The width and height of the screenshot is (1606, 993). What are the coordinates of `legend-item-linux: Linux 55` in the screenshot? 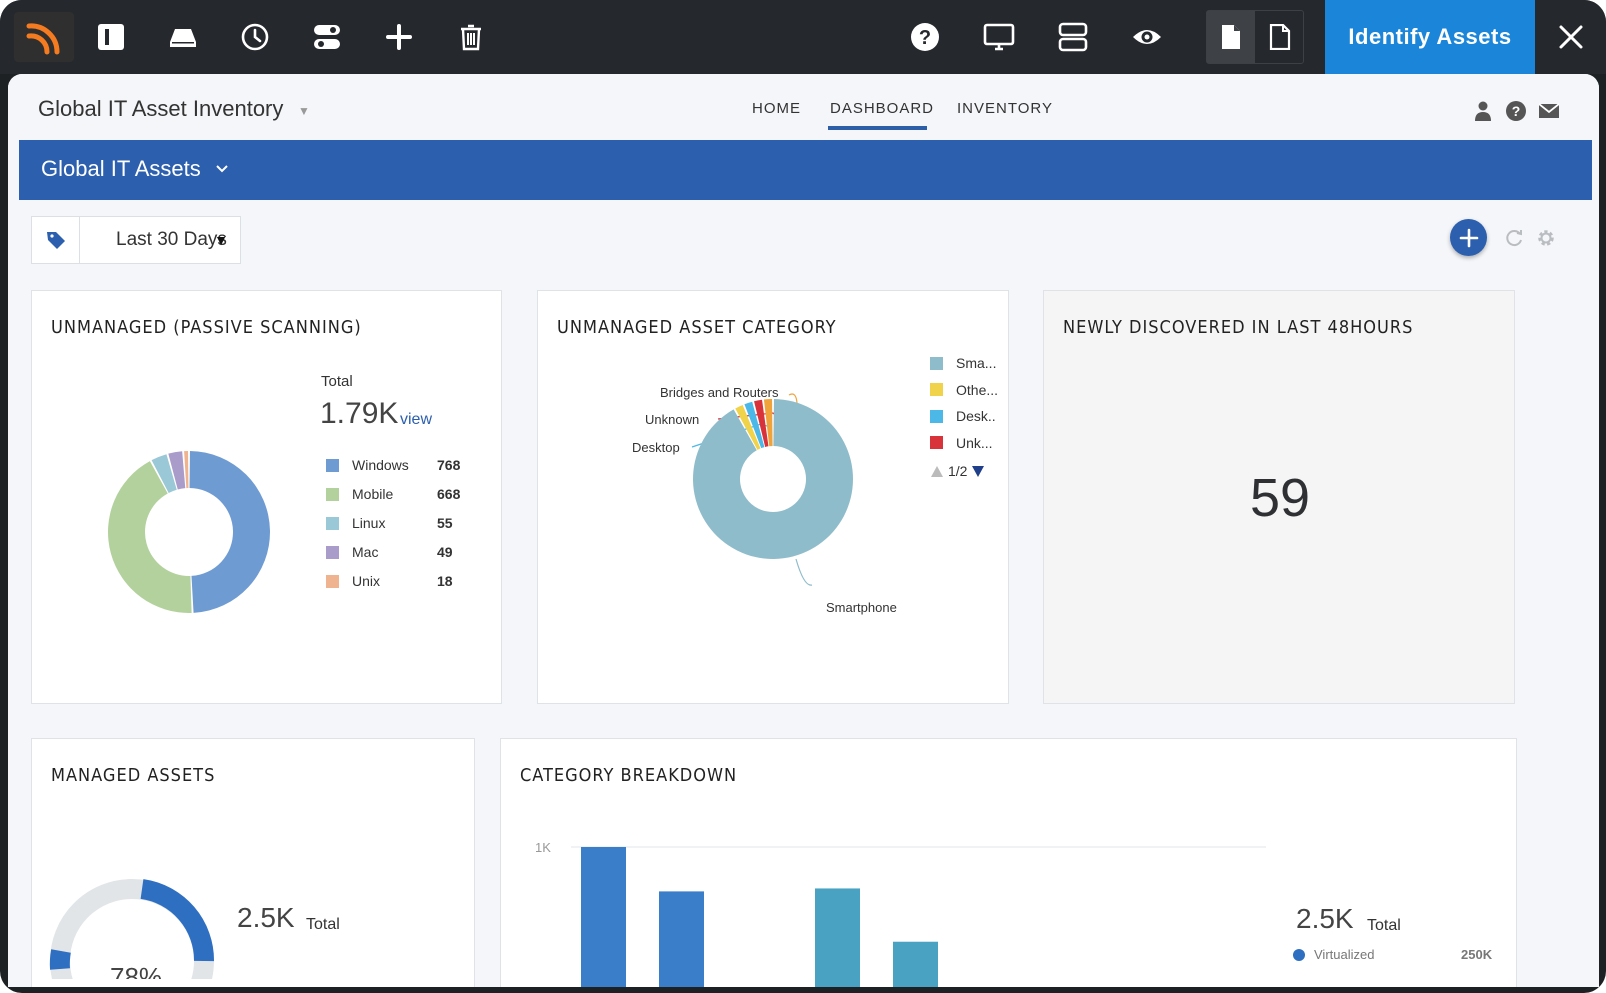 It's located at (401, 523).